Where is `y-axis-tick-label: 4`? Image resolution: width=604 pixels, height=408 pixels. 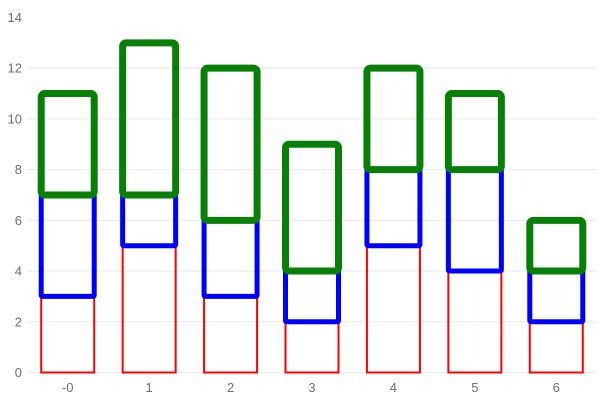
y-axis-tick-label: 4 is located at coordinates (18, 271).